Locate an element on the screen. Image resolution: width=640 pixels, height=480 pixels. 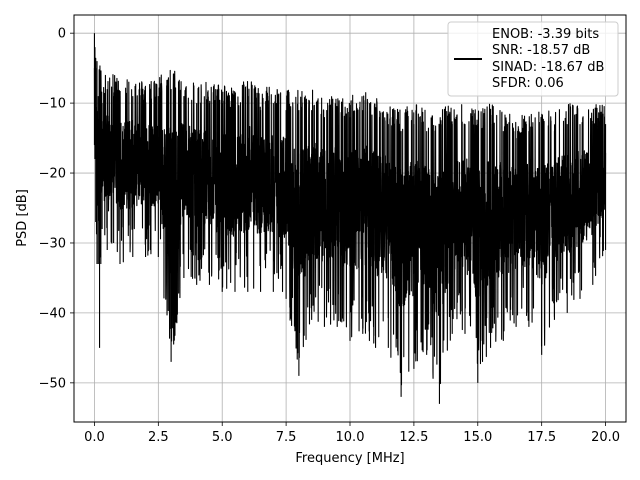
y-tick-label: −20 is located at coordinates (52, 174).